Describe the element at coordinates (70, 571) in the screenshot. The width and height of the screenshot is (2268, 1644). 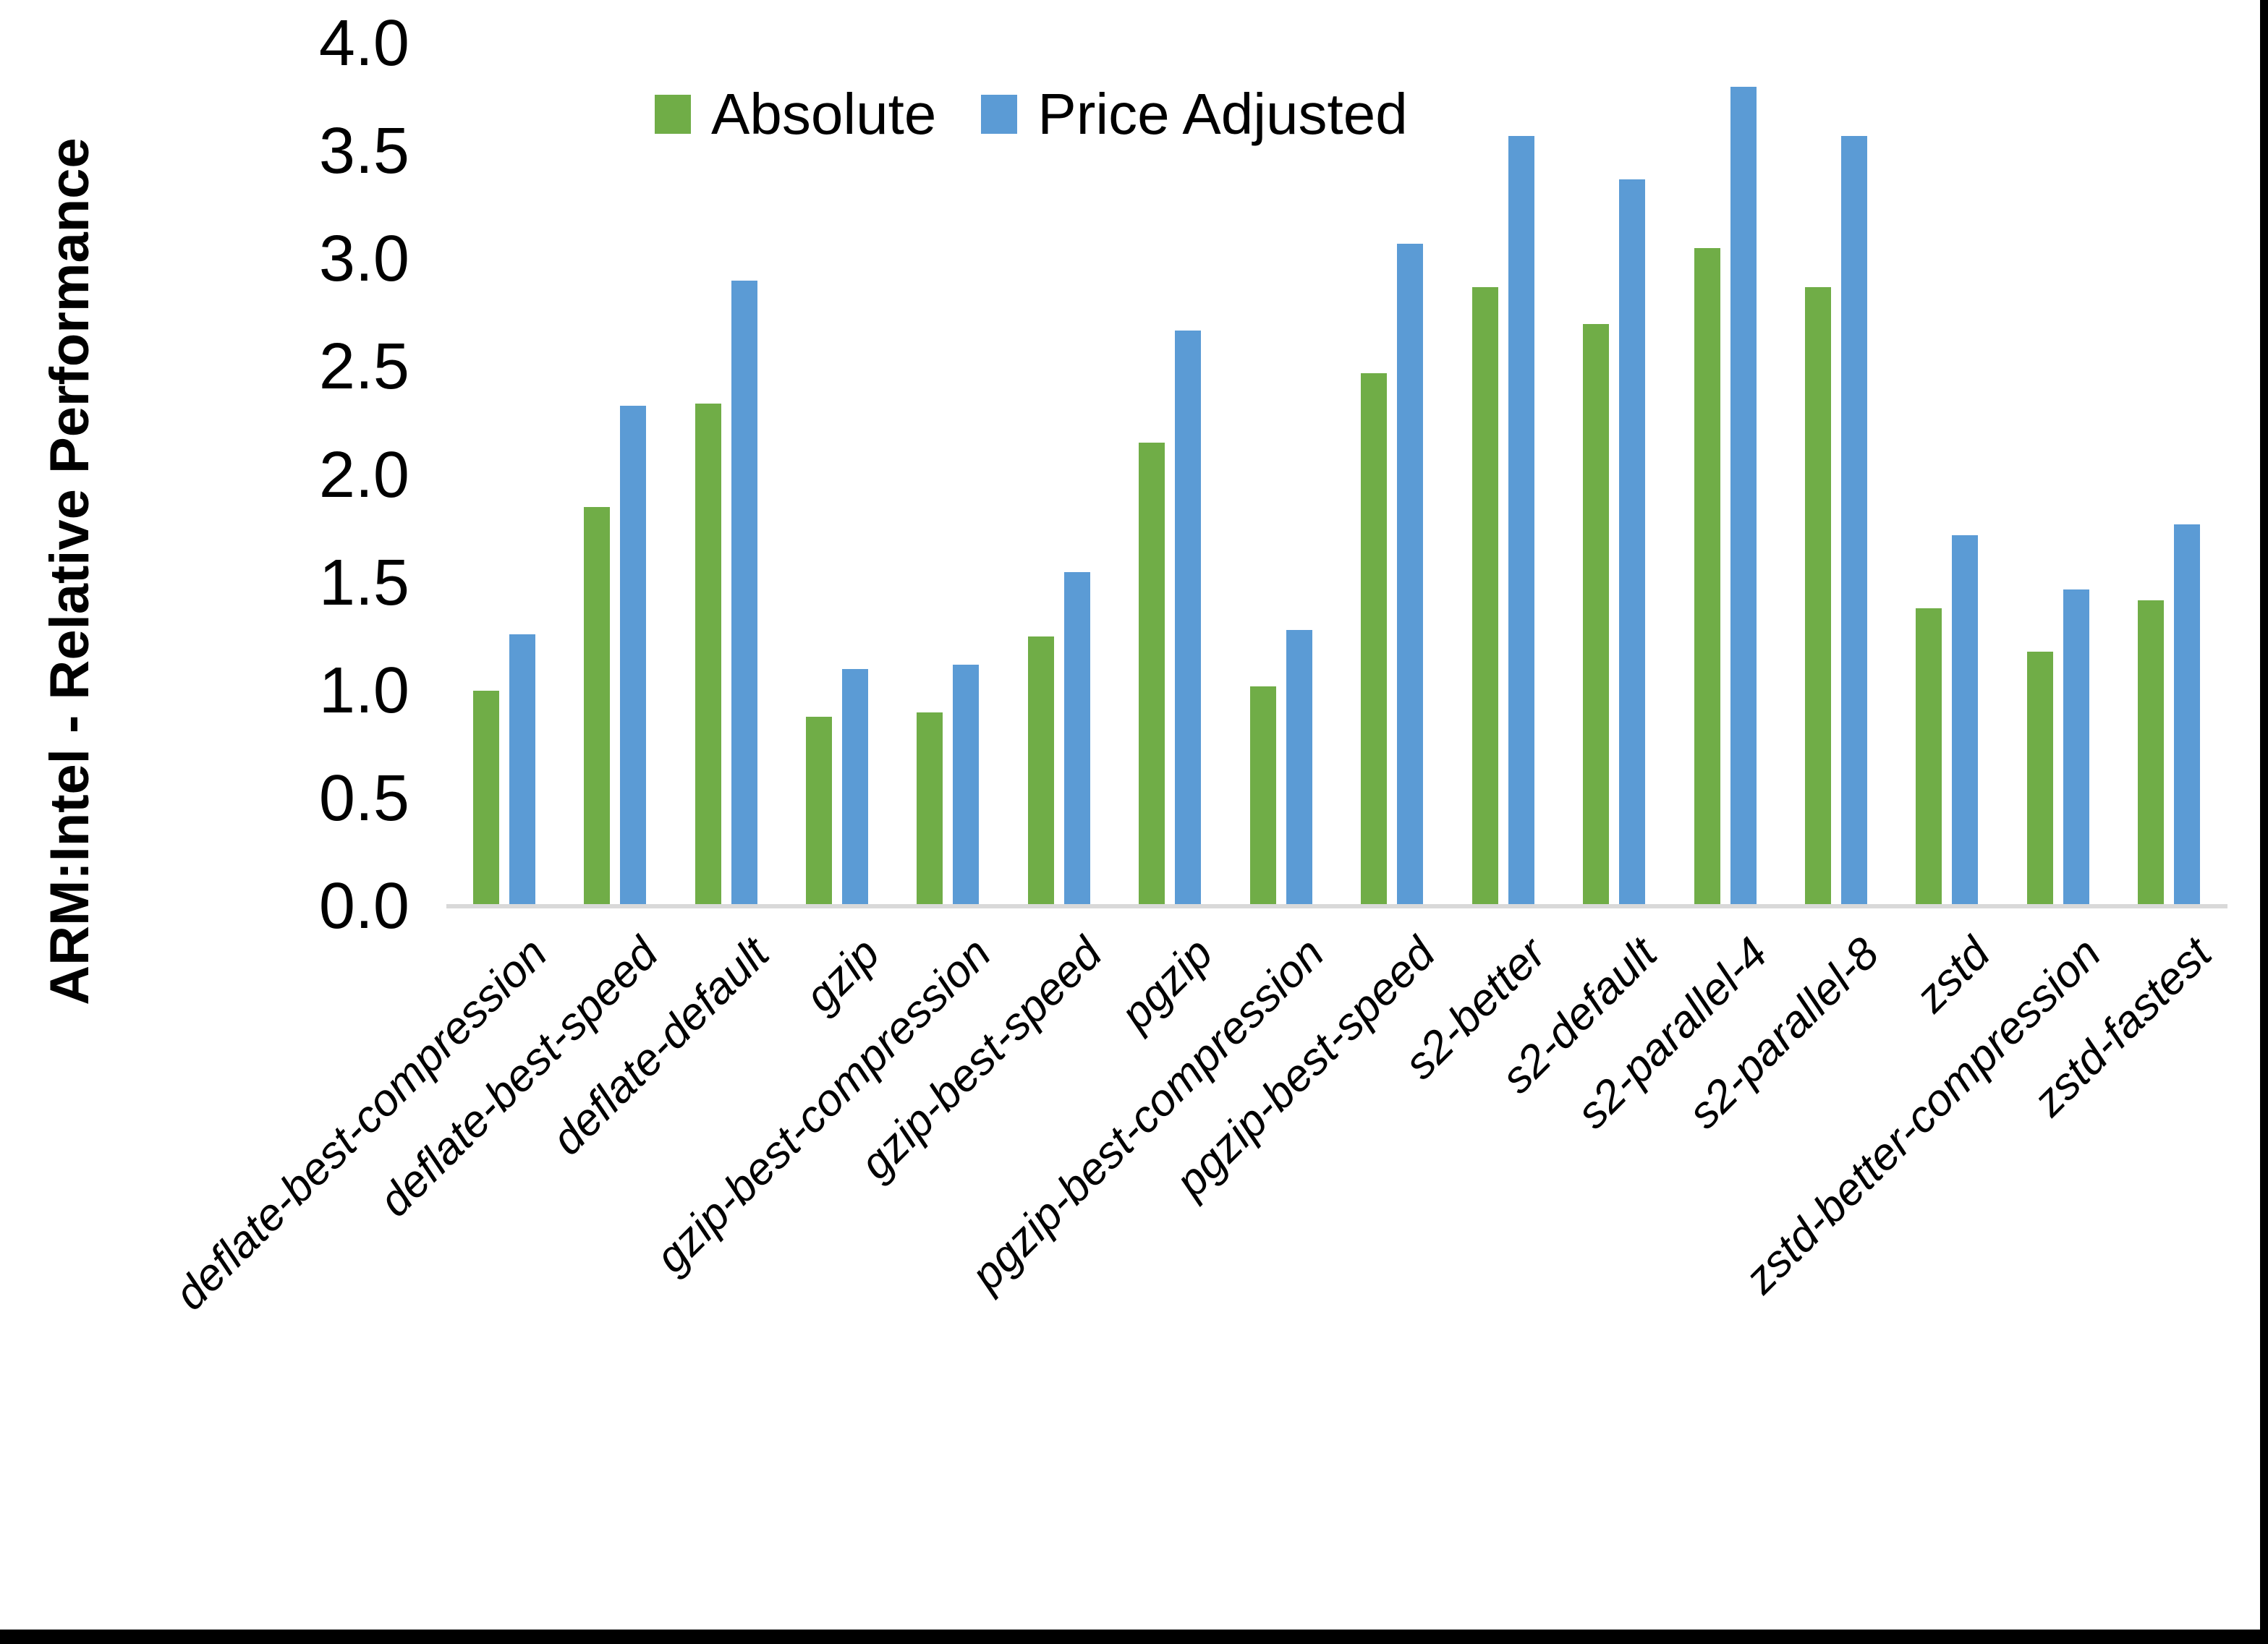
I see `y-axis-title: ARM:Intel - Relative Performance` at that location.